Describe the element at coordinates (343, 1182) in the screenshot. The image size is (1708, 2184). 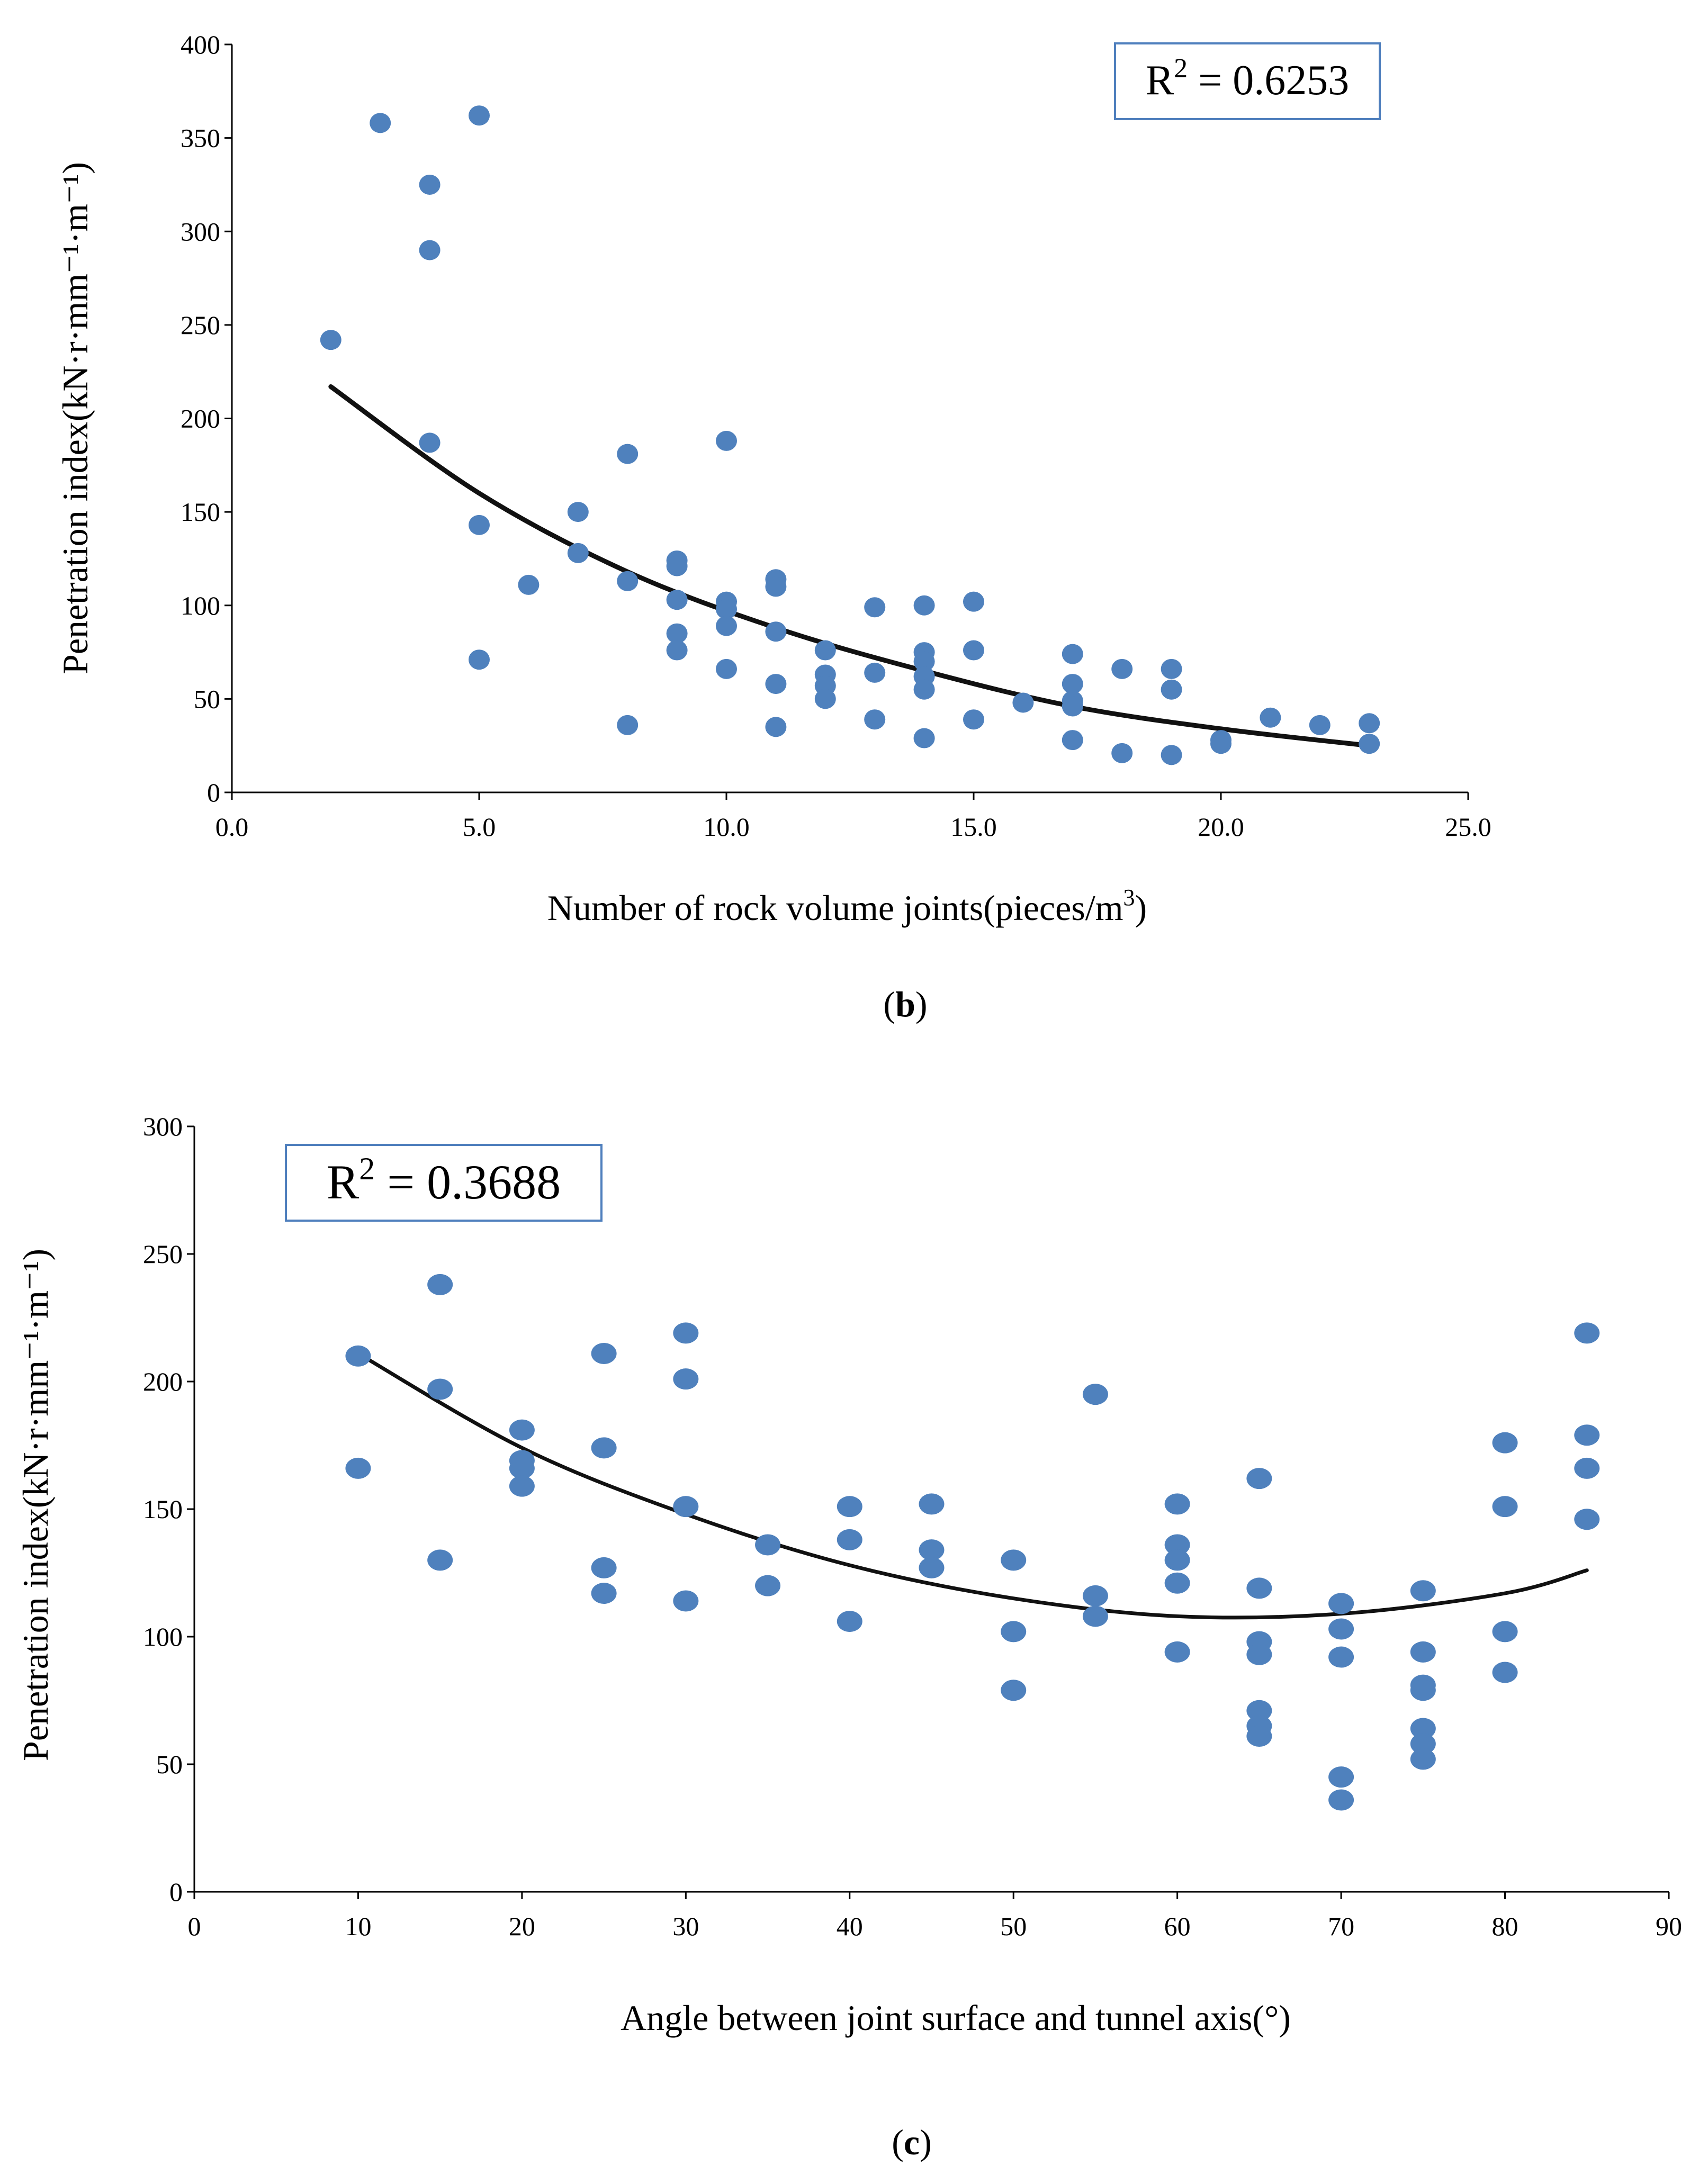
I see `panel-c-r2-prefix: R` at that location.